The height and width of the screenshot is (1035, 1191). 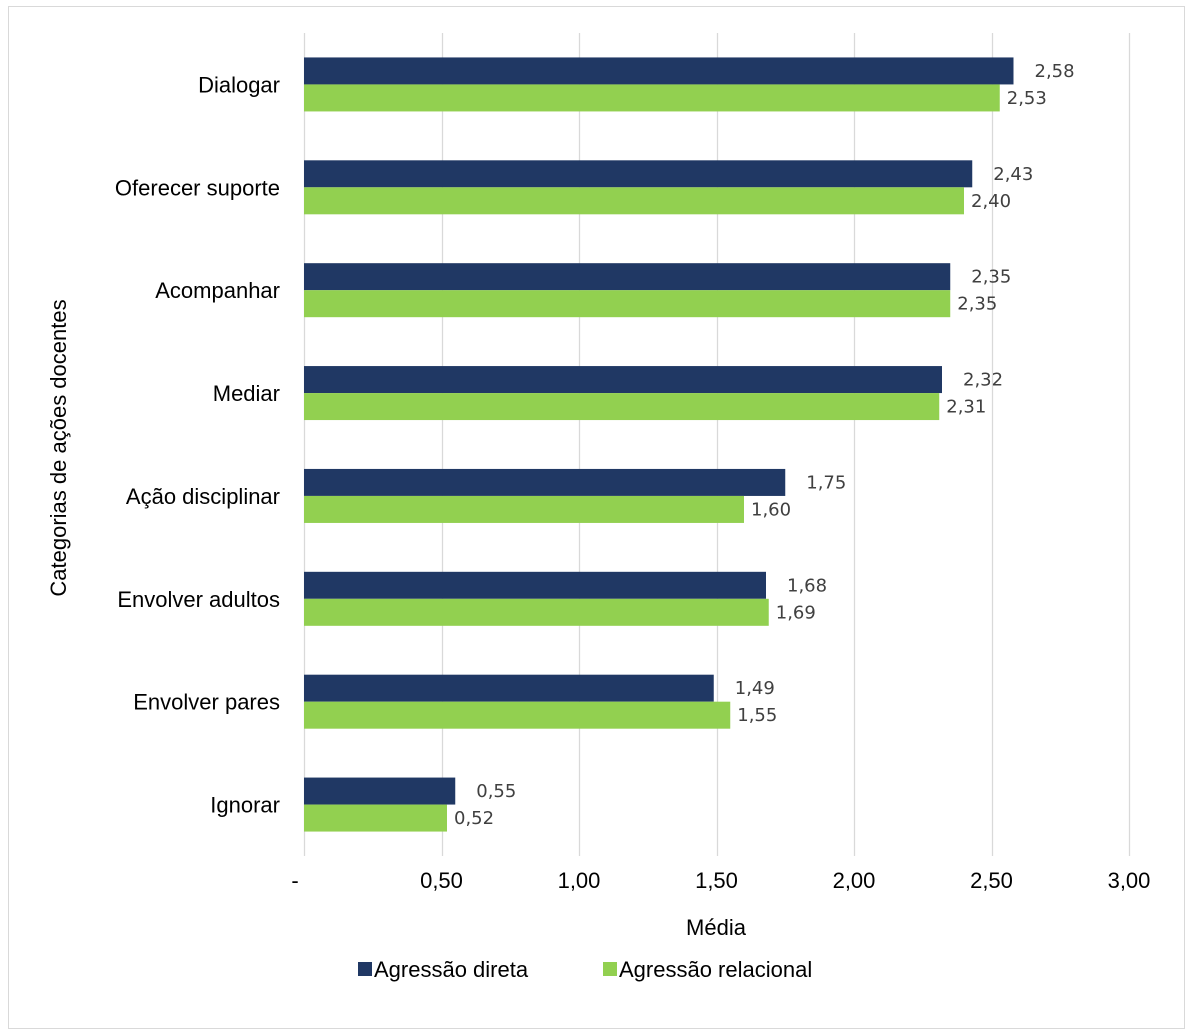 What do you see at coordinates (983, 380) in the screenshot?
I see `data-label: 2,32` at bounding box center [983, 380].